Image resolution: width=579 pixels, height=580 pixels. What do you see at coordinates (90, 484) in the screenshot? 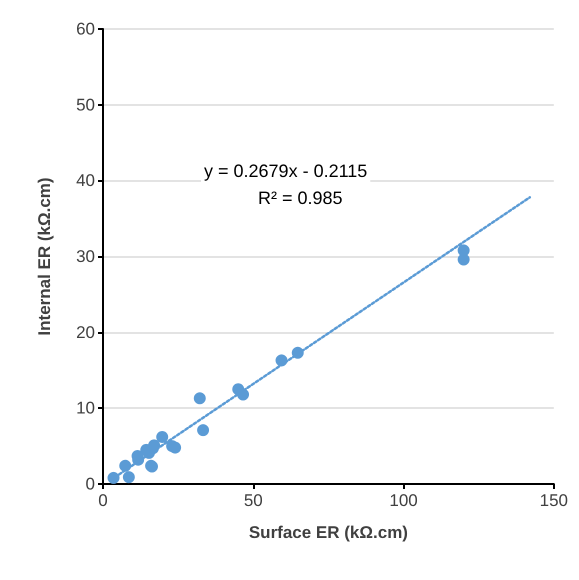
I see `y-tick-label: 0` at bounding box center [90, 484].